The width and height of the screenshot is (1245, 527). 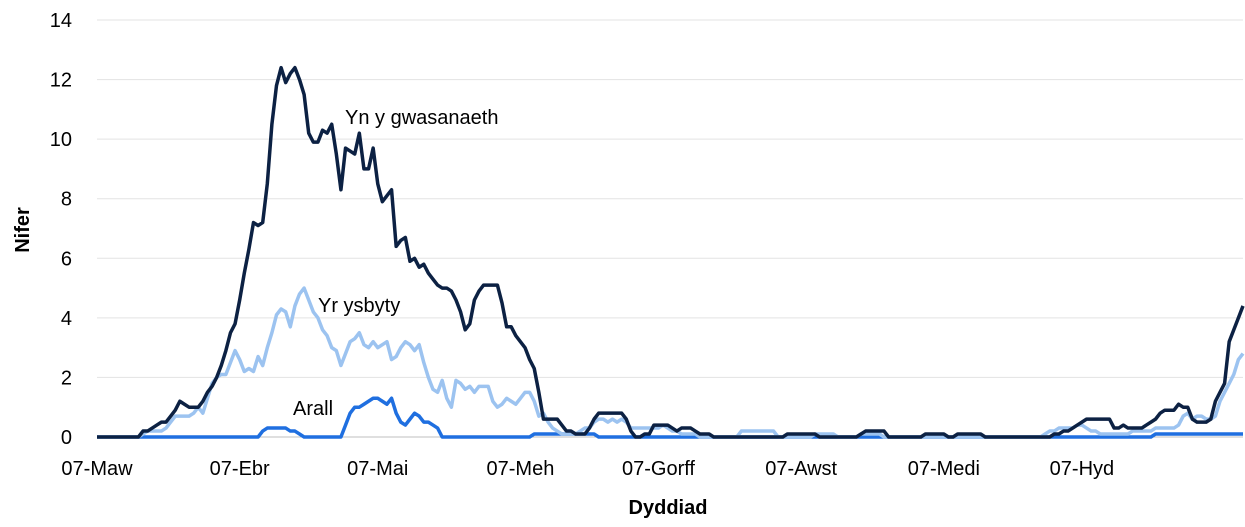 I want to click on x-tick-label: 07-Medi, so click(x=944, y=469).